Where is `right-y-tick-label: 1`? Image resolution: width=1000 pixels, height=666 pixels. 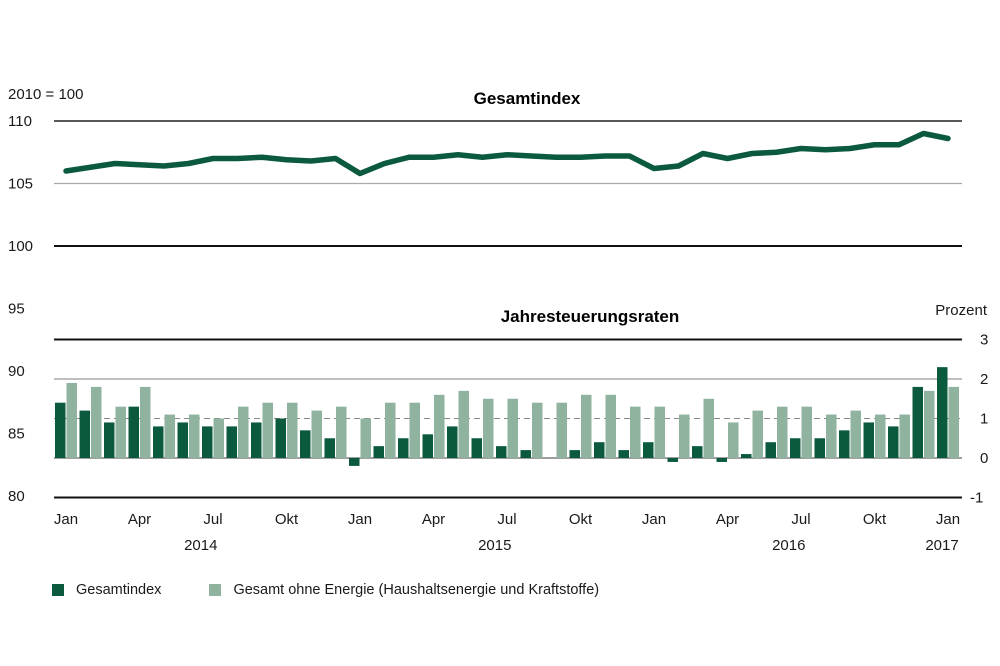 right-y-tick-label: 1 is located at coordinates (984, 419).